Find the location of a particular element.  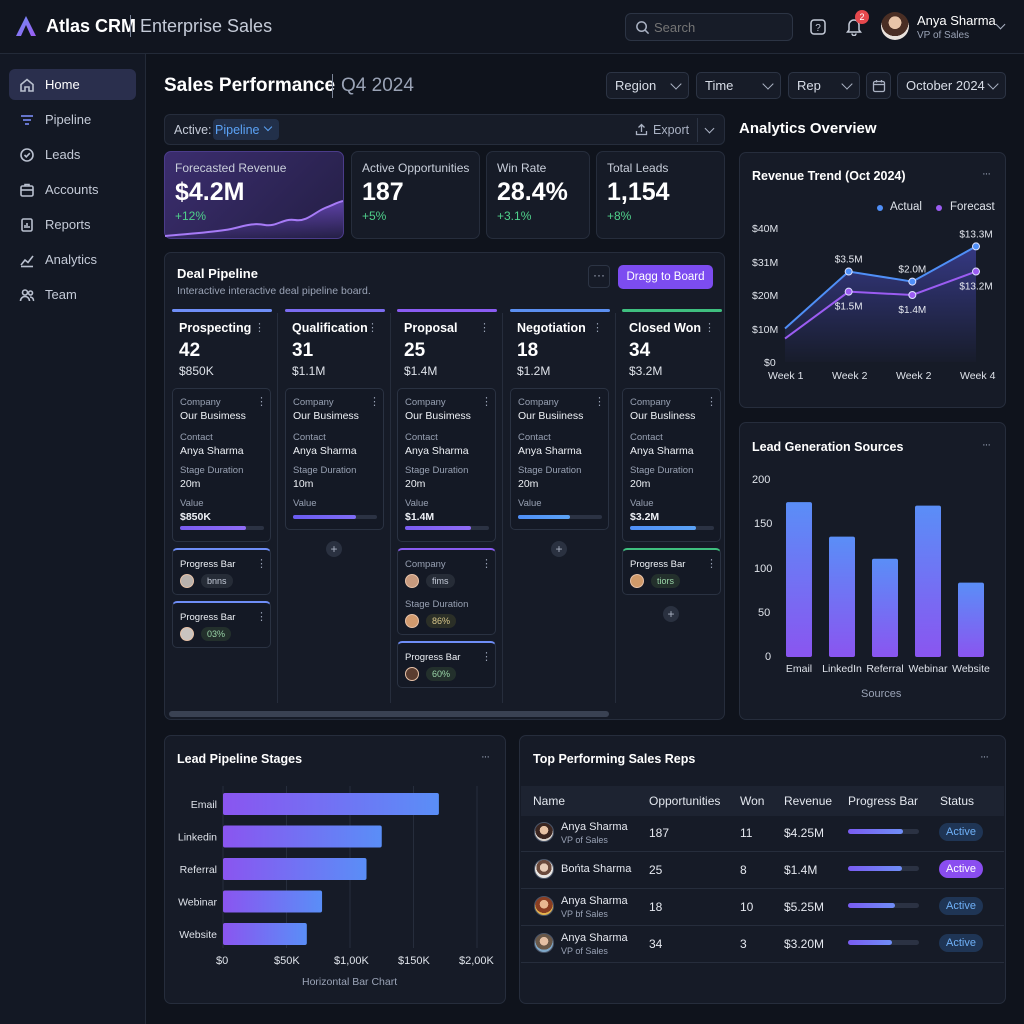

drag-to-board-button: Dragg to Board is located at coordinates (665, 277).